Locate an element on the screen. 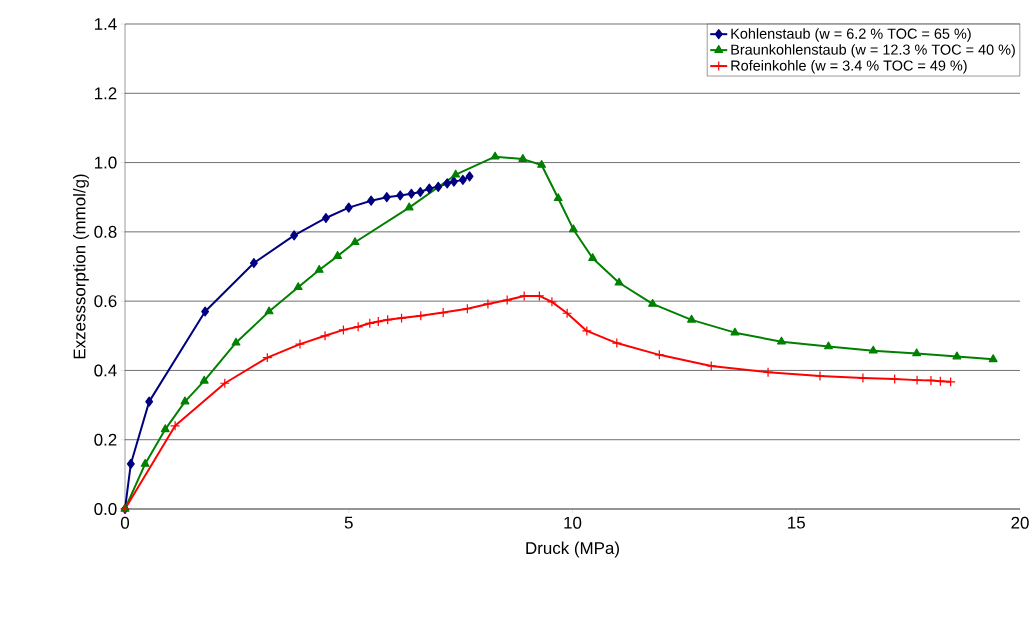 This screenshot has height=619, width=1036. legend-label: Braunkohlenstaub (w = 12.3 % TOC = 40 %) is located at coordinates (873, 51).